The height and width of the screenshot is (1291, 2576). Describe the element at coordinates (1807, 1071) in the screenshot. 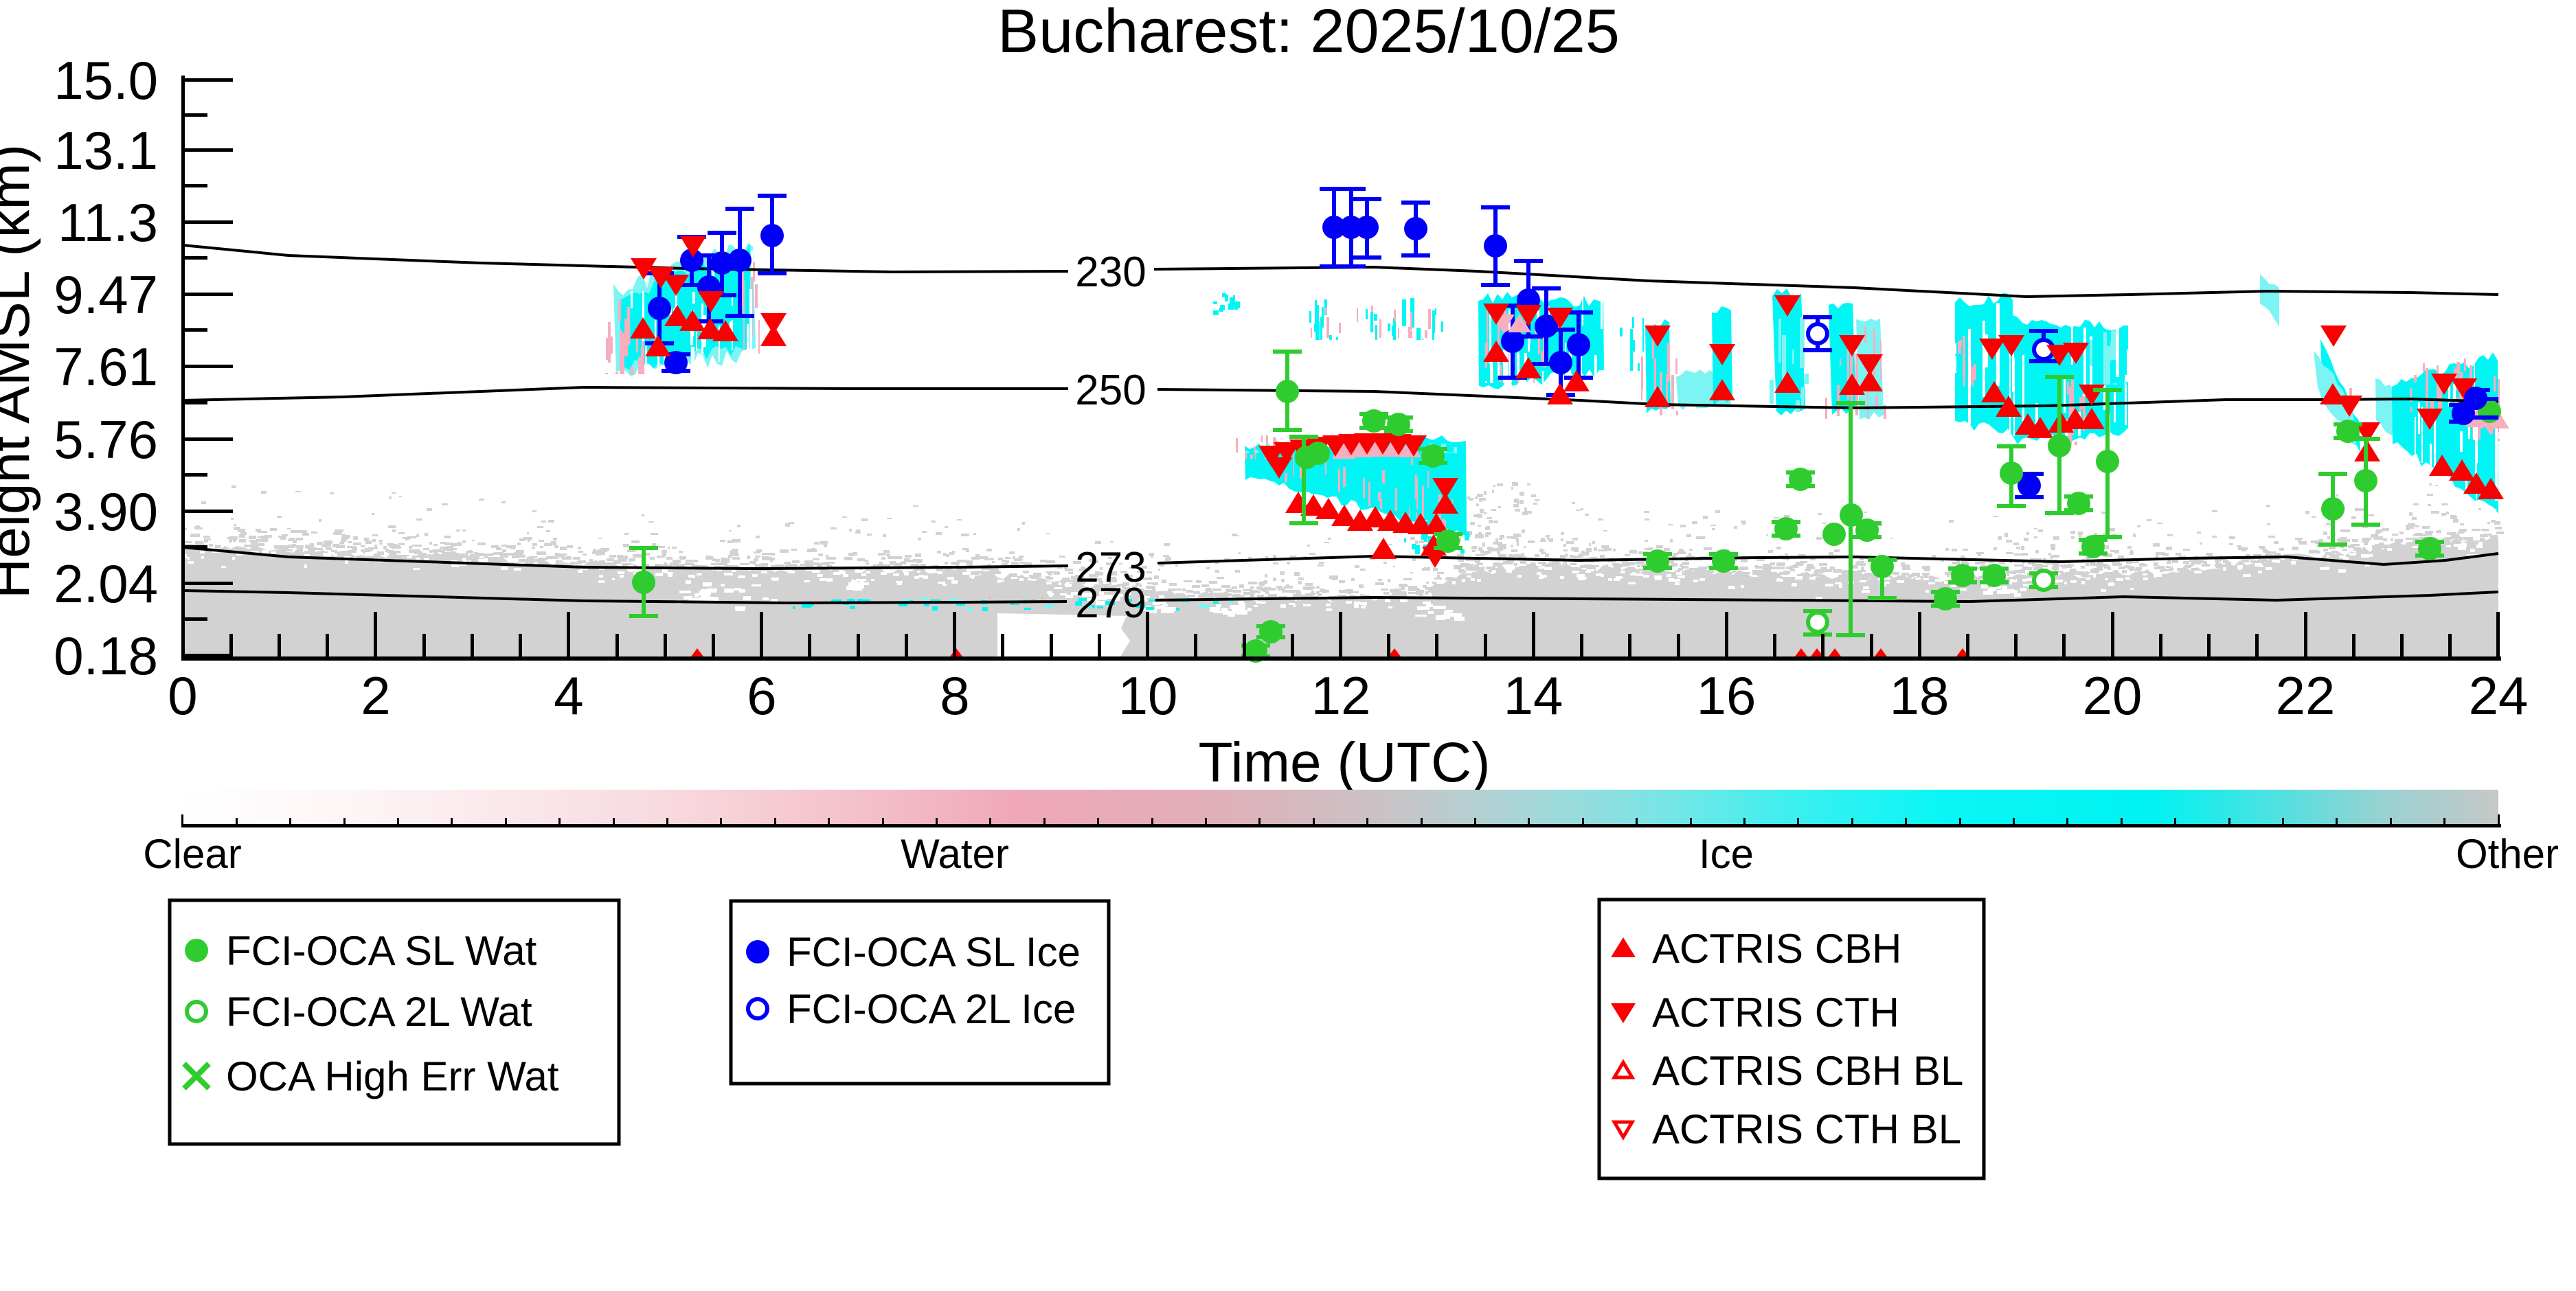

I see `svg-text: ACTRIS CBH BL` at that location.